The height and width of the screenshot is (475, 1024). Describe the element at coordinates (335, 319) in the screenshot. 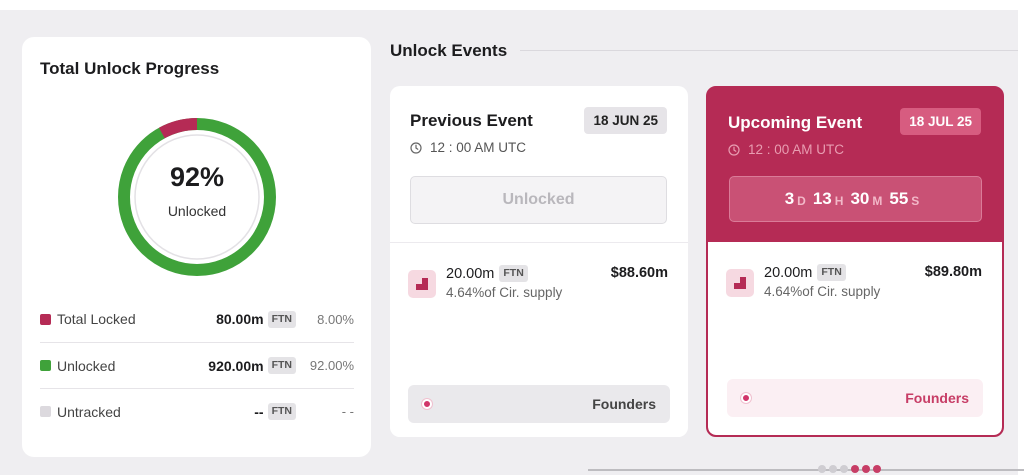

I see `legend-percent: 8.00%` at that location.